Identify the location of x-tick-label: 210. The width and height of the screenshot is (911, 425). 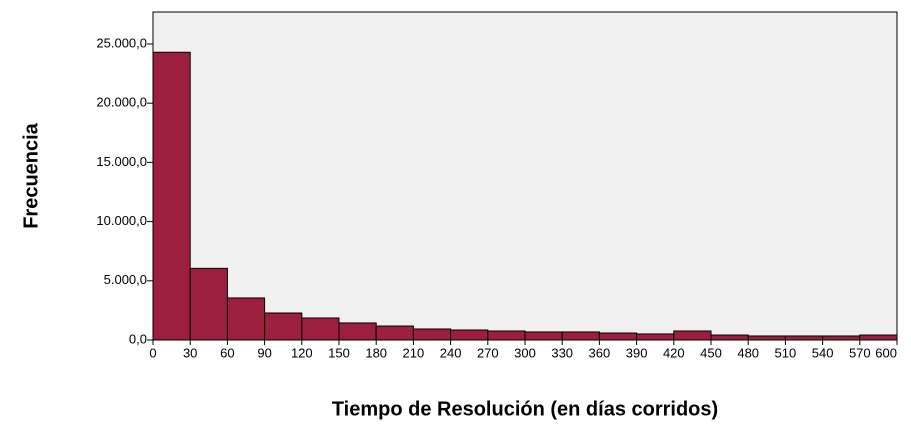
(414, 352).